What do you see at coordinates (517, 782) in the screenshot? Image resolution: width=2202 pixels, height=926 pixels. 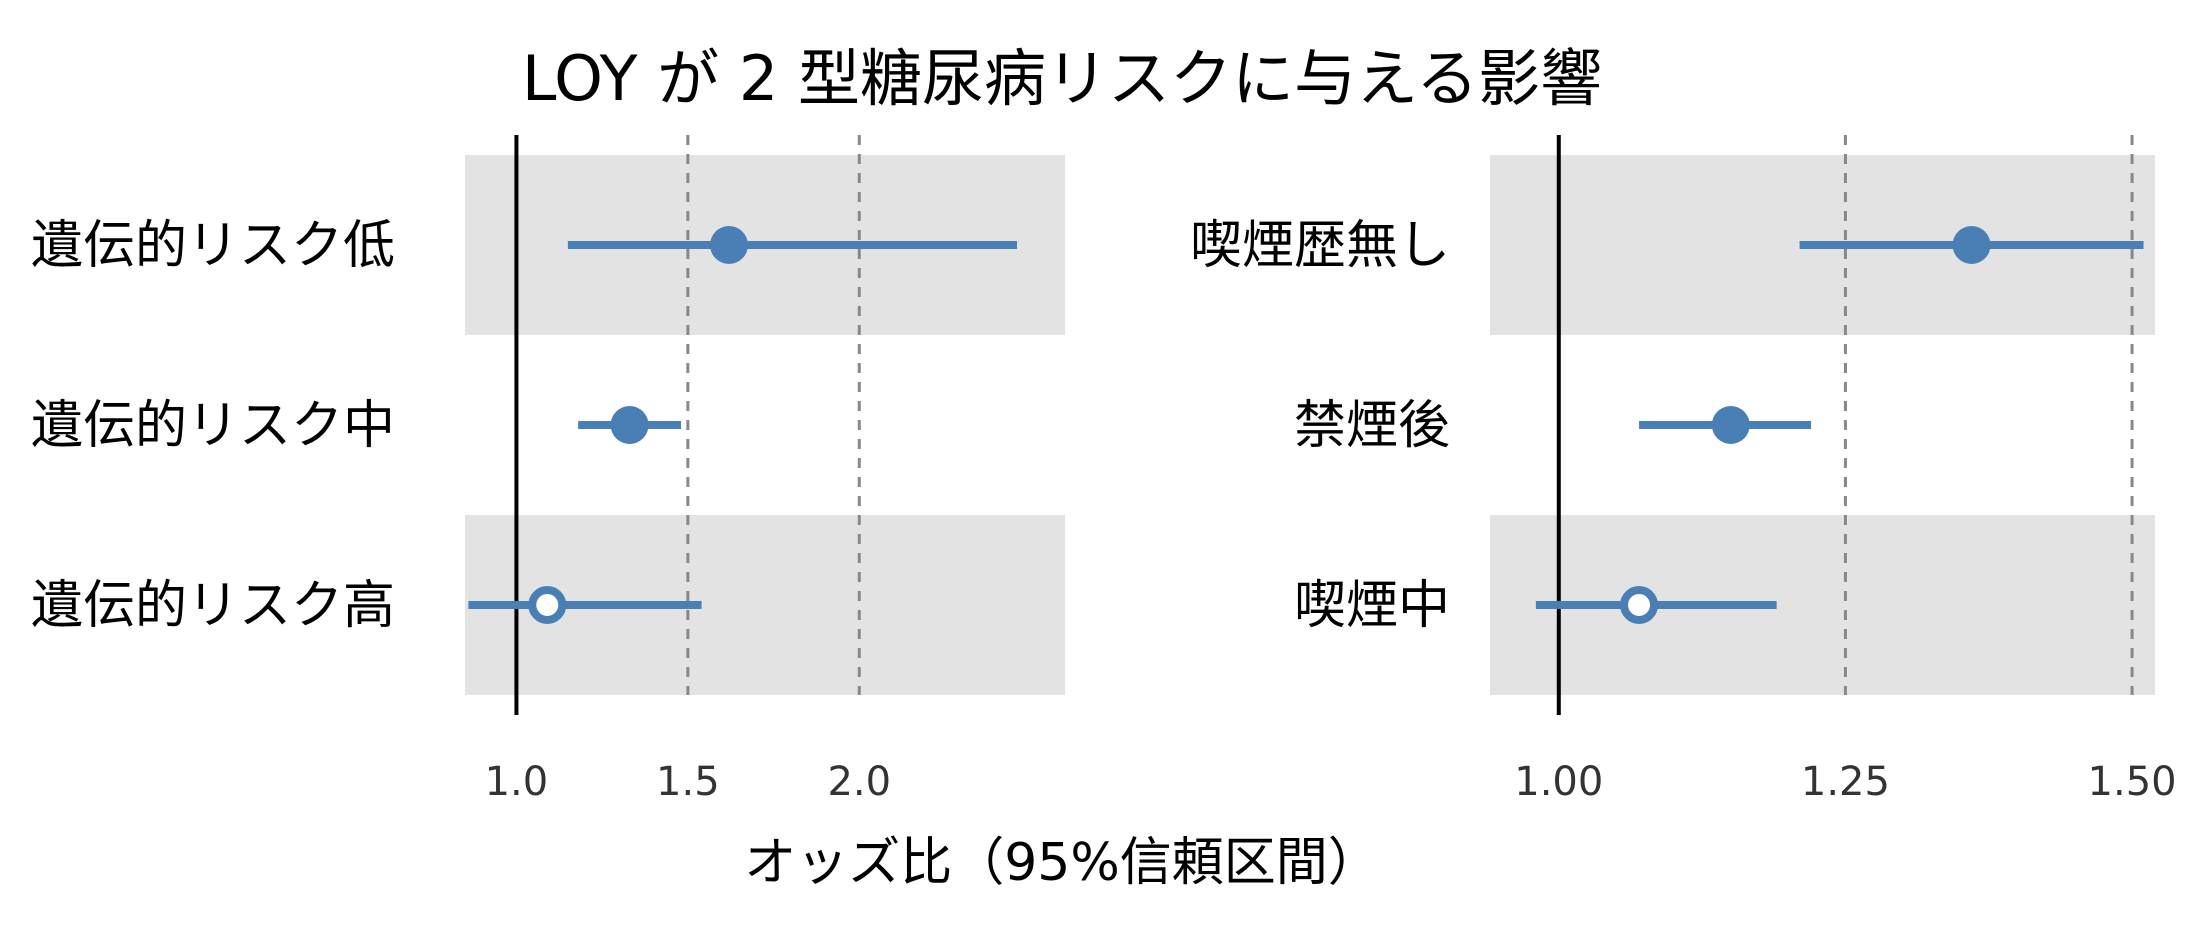 I see `x-tick-label: 1.0` at bounding box center [517, 782].